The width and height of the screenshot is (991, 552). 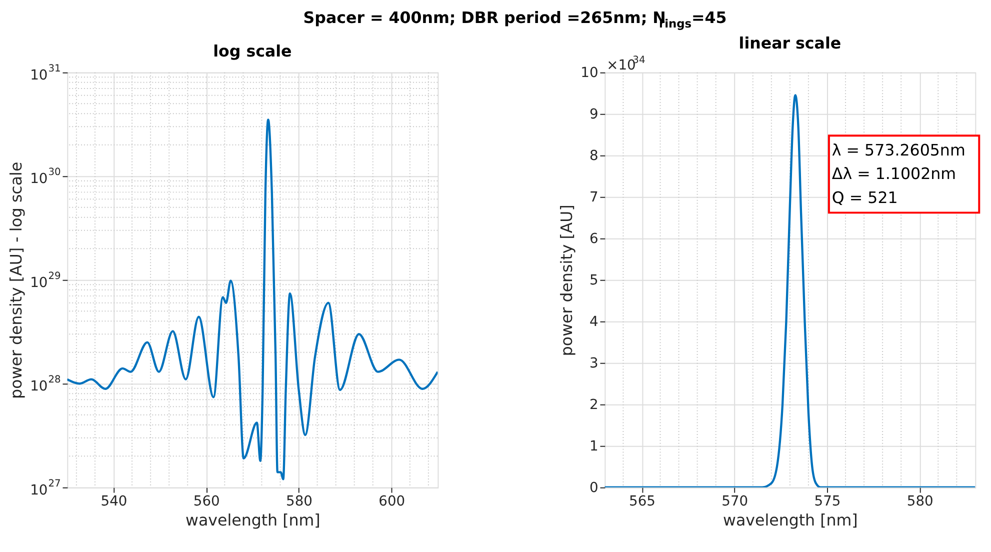 I want to click on annotation: Q = 521, so click(x=865, y=197).